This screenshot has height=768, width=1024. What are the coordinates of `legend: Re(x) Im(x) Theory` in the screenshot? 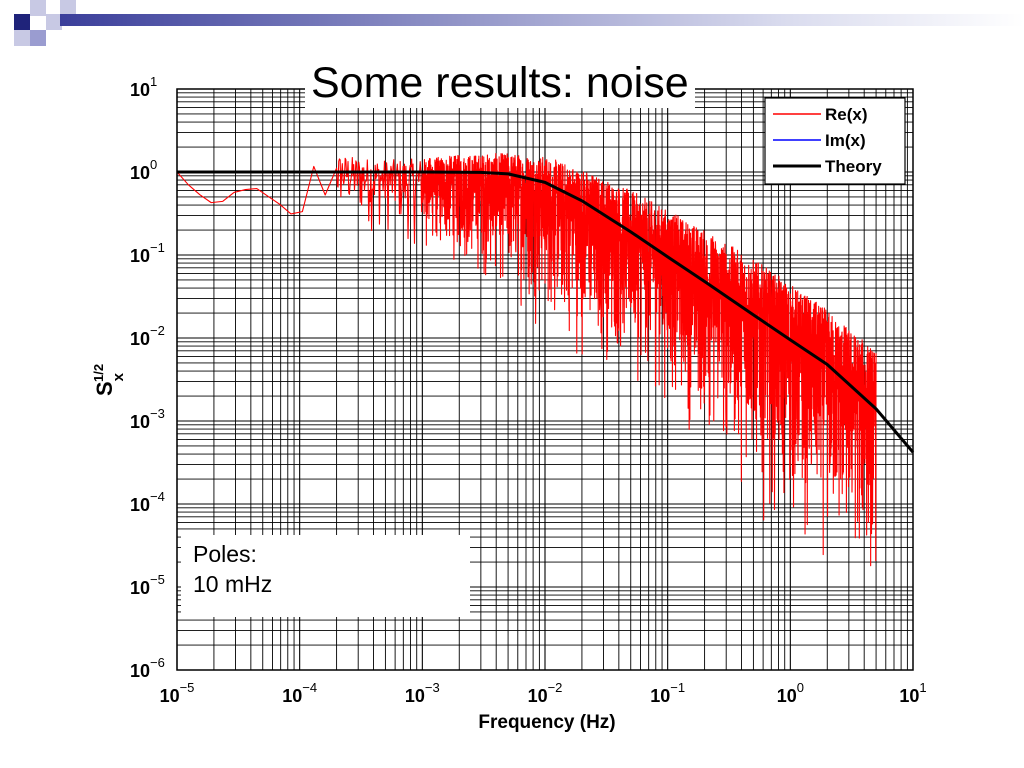 It's located at (835, 141).